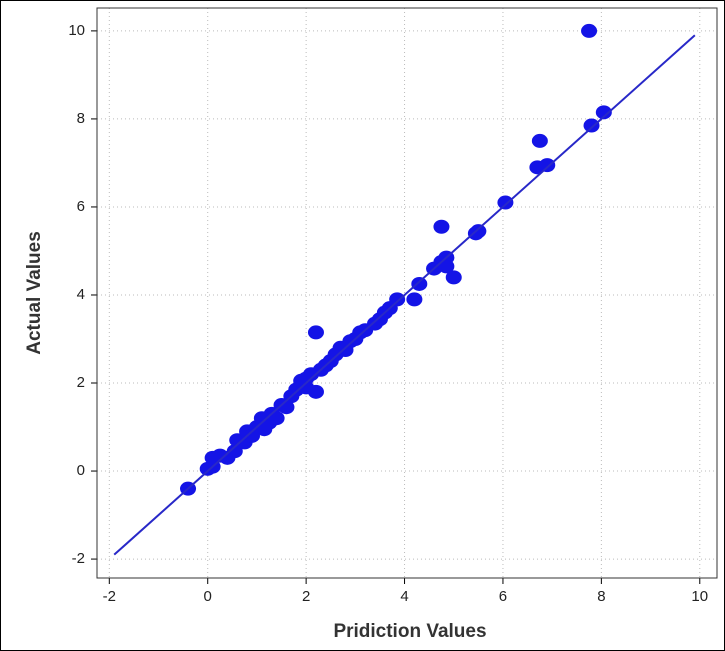  I want to click on x-tick-label: 0, so click(208, 596).